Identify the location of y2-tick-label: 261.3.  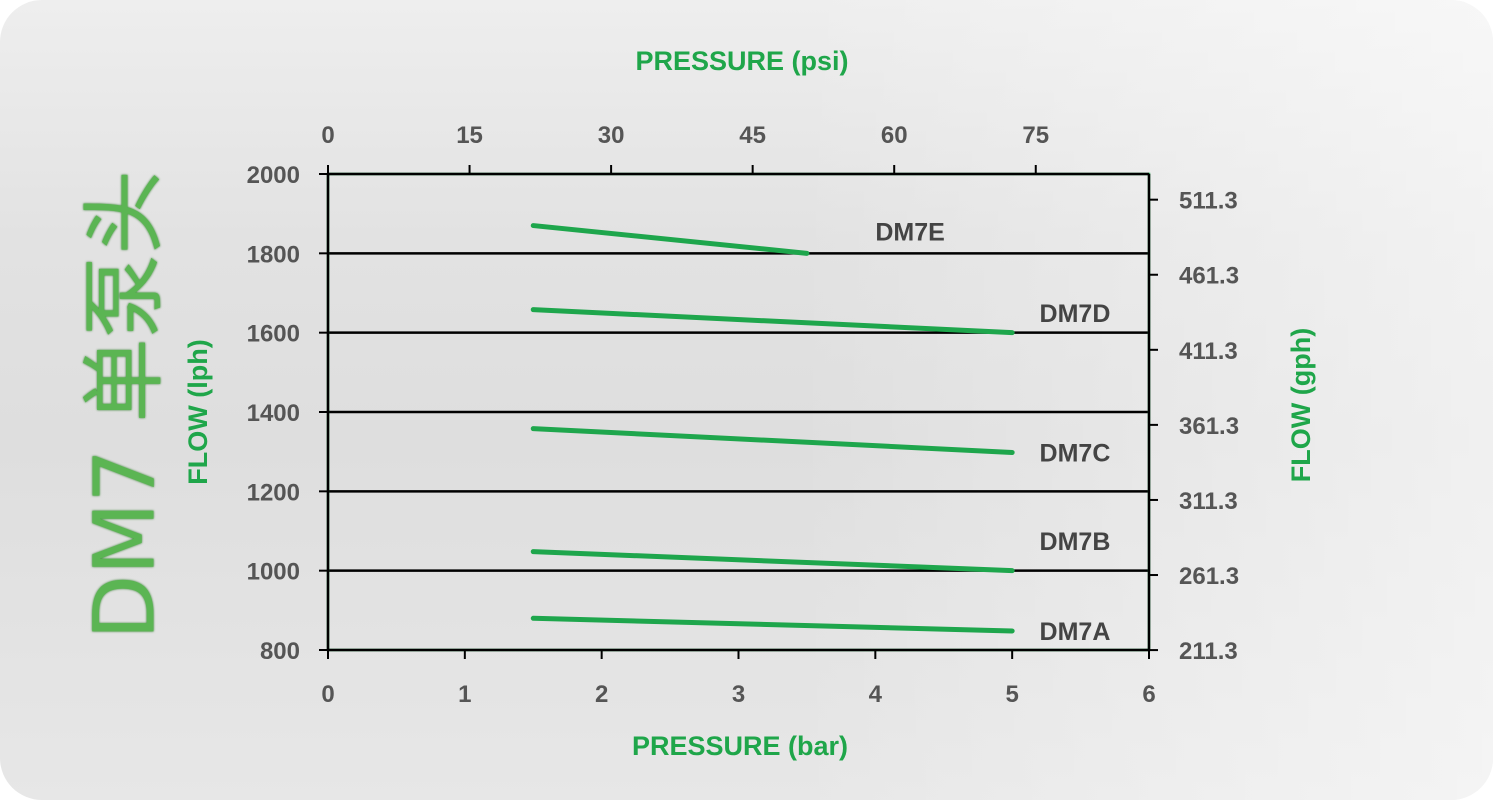
(1209, 576).